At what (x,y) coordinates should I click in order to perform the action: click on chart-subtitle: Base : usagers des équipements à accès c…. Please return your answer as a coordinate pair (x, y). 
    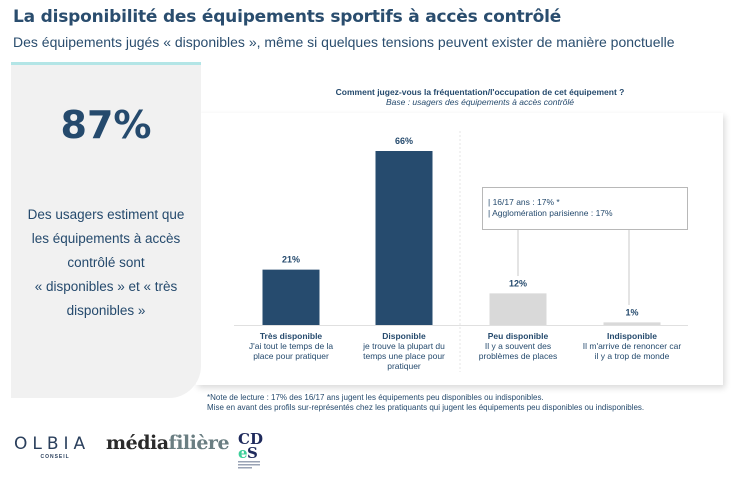
    Looking at the image, I should click on (480, 102).